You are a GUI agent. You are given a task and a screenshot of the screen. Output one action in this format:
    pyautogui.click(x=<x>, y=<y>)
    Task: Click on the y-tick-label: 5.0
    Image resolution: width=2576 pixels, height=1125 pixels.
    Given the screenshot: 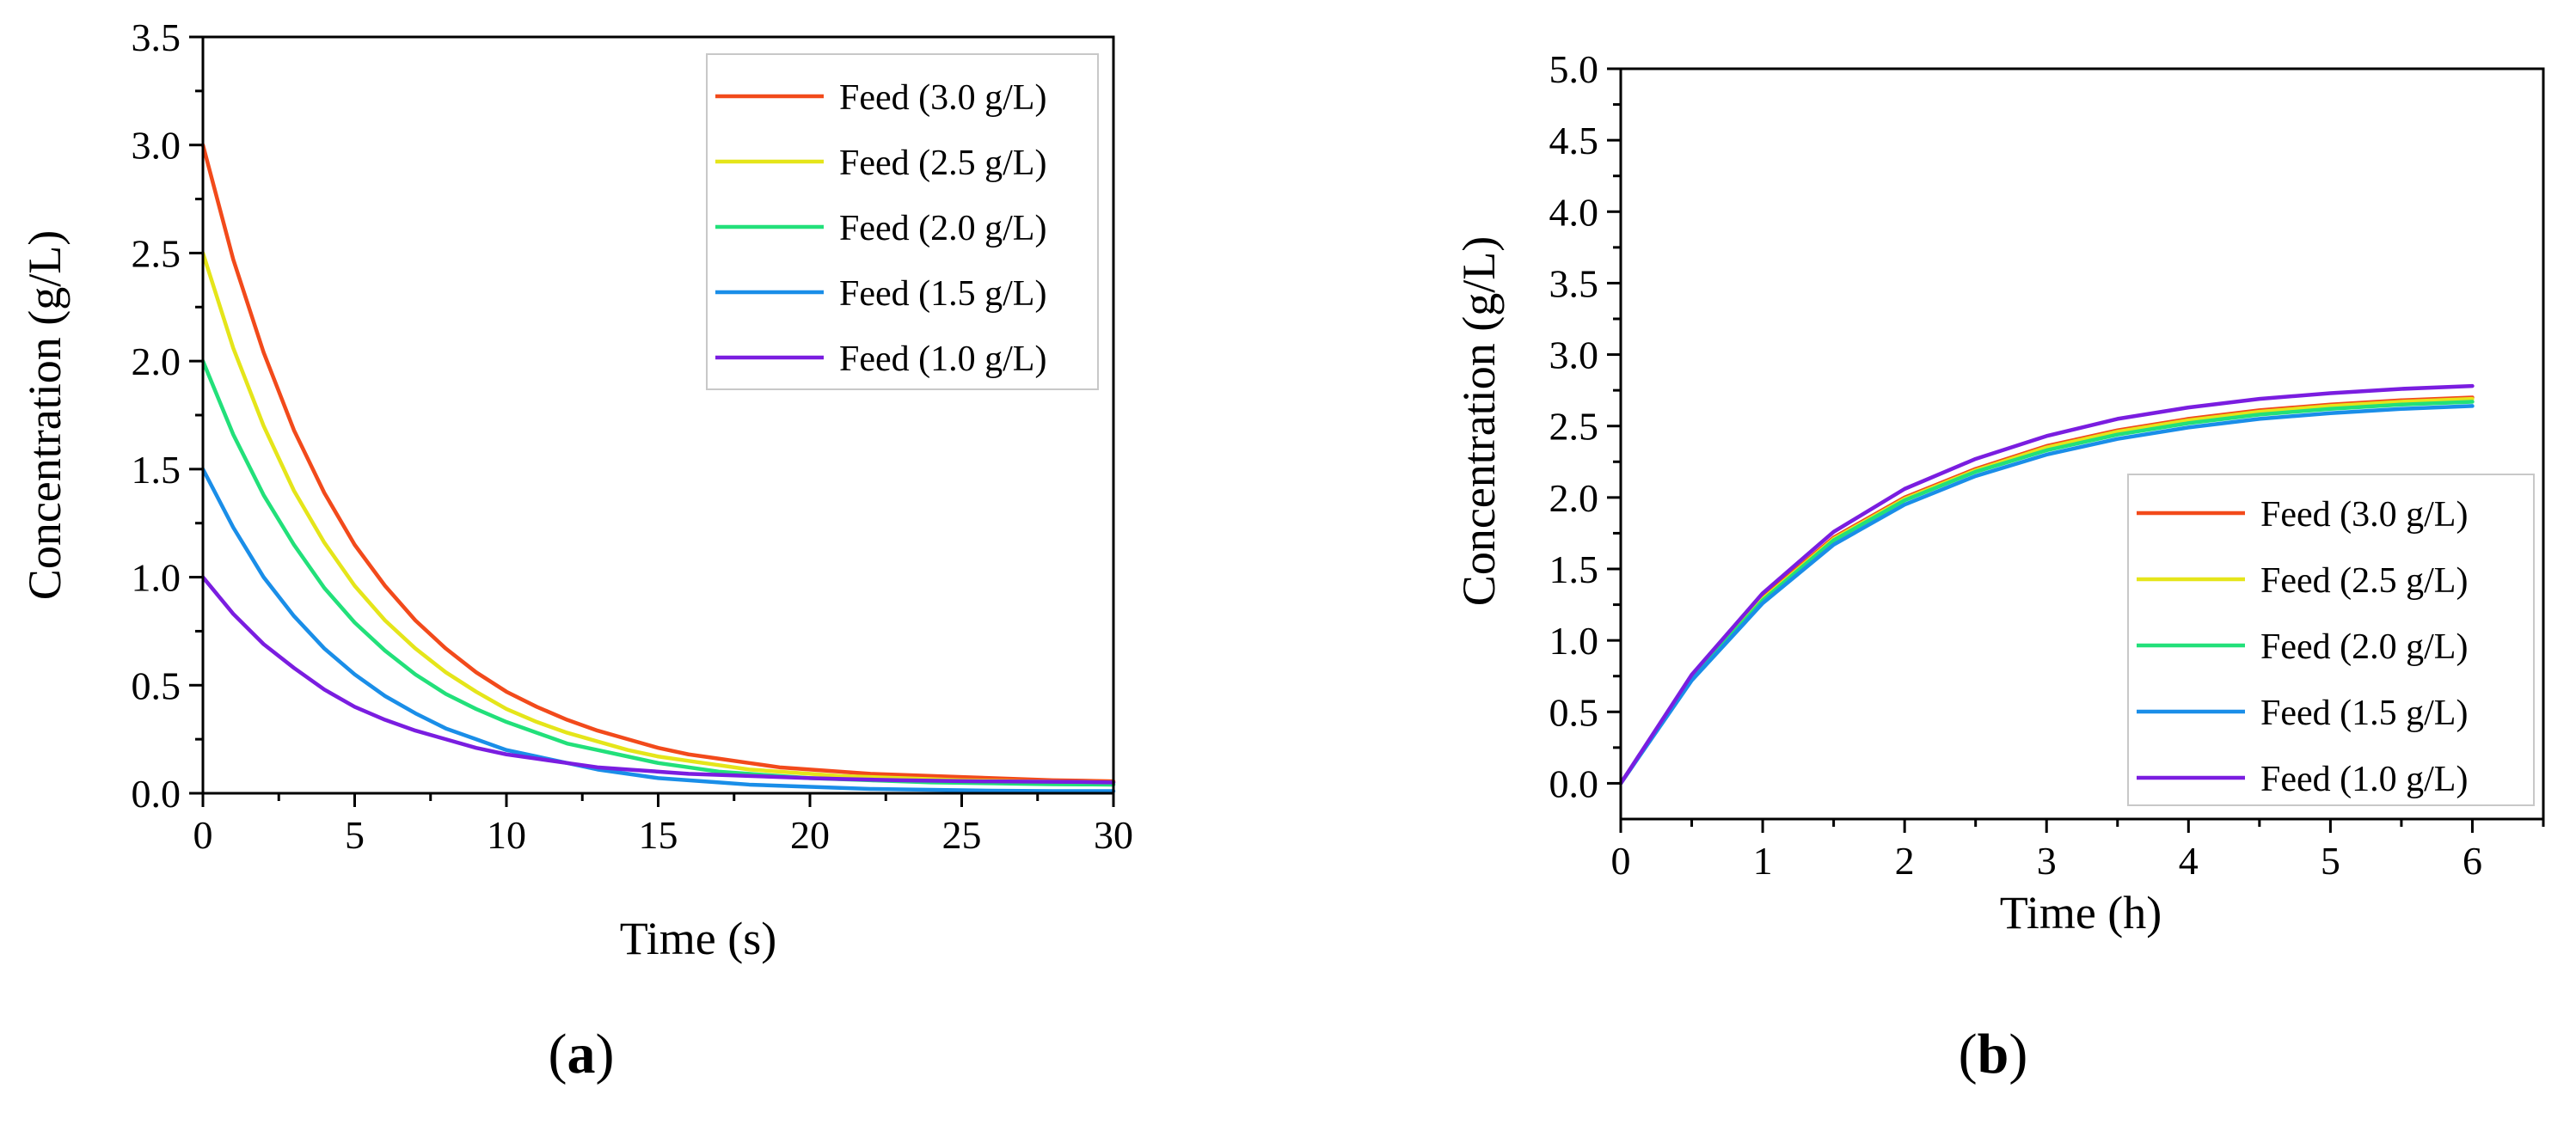 What is the action you would take?
    pyautogui.click(x=1574, y=69)
    